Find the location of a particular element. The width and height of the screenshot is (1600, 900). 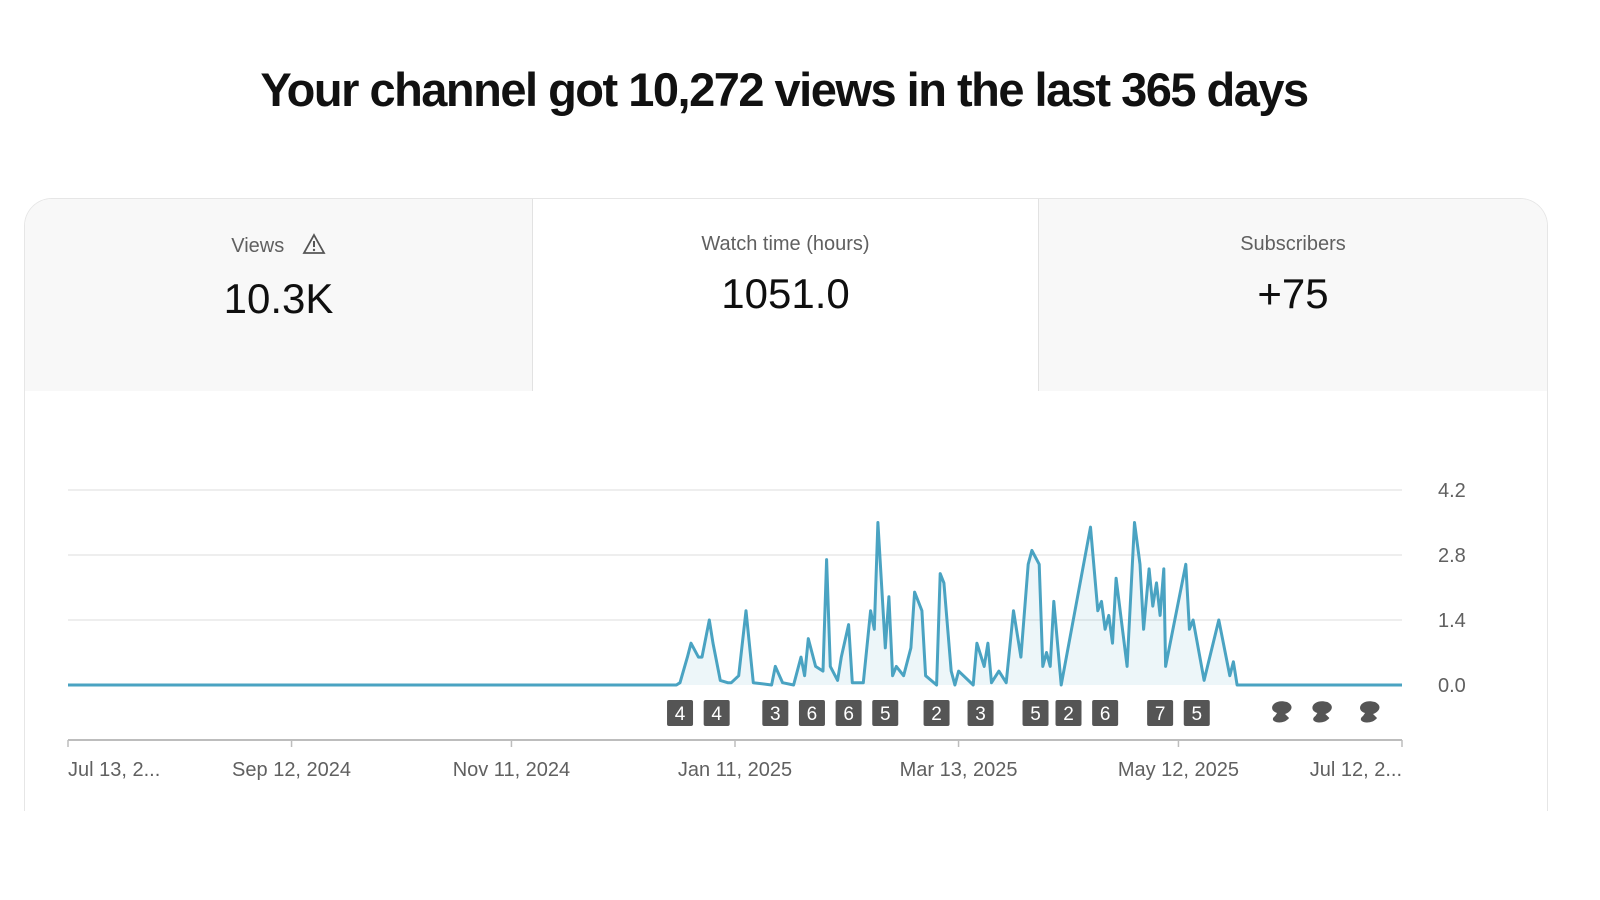

x-tick-label: Jan 11, 2025 is located at coordinates (735, 770).